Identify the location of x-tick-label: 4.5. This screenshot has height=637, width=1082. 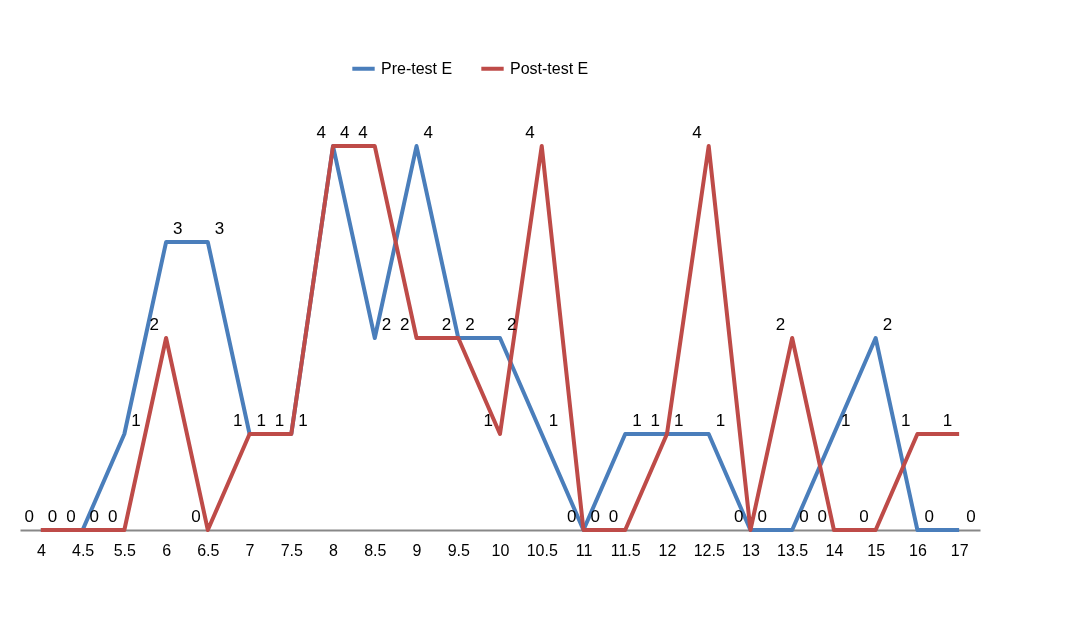
(83, 550).